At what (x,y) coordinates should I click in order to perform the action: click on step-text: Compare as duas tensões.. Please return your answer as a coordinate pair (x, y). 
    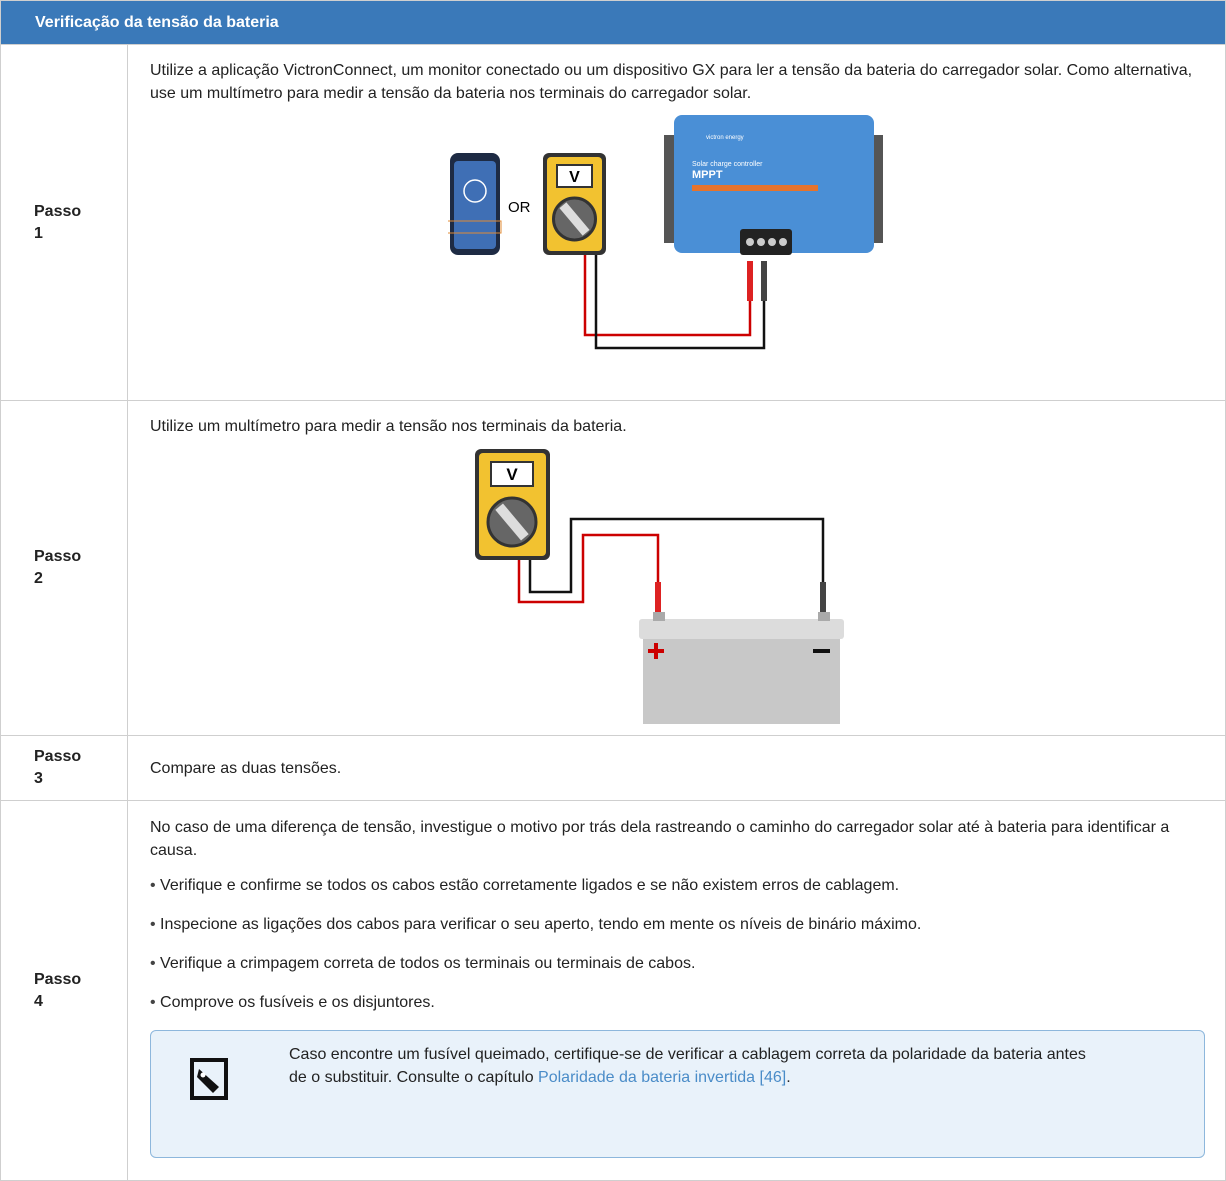
    Looking at the image, I should click on (246, 768).